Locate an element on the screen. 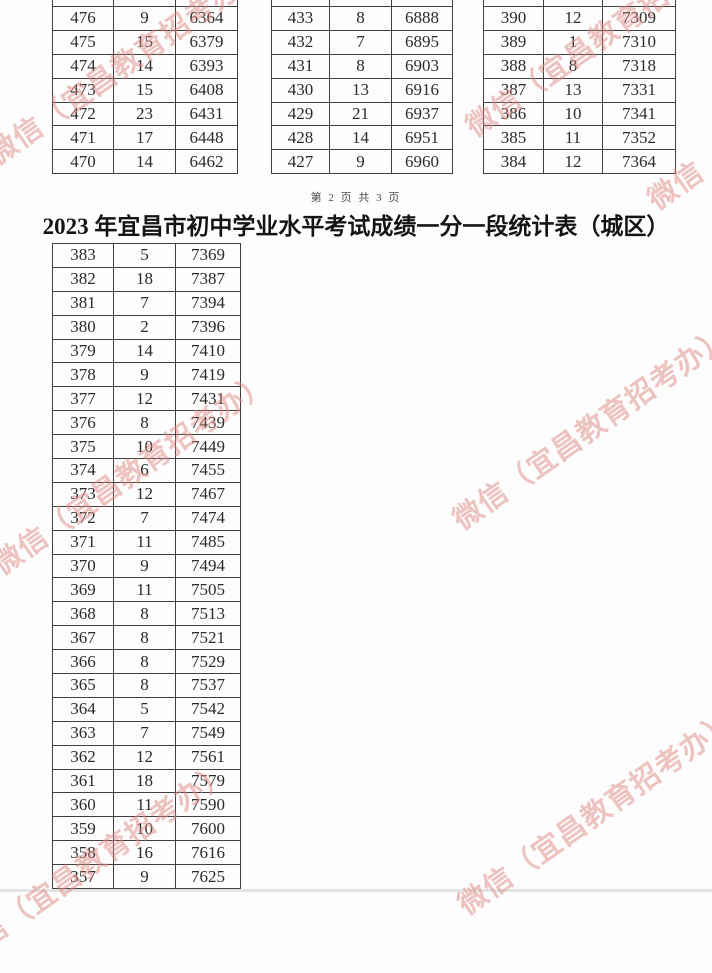  table-cell: 367 is located at coordinates (83, 638).